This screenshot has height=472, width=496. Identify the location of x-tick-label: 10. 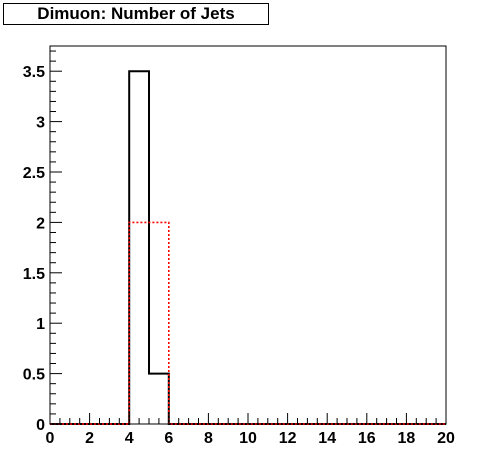
(248, 438).